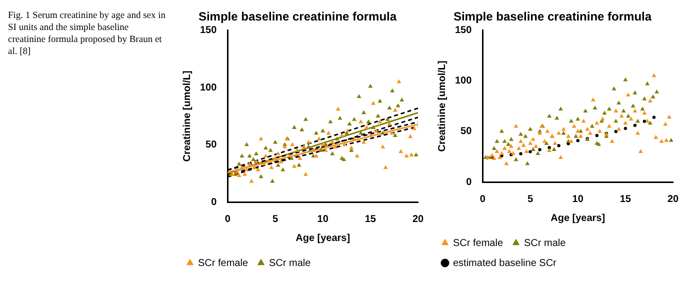 This screenshot has height=288, width=687. Describe the element at coordinates (87, 34) in the screenshot. I see `caption: Fig. 1 Serum creatinine by age and sex in SI units and the simple baseline creatinine formula proposed by Braun et al. [8]` at that location.